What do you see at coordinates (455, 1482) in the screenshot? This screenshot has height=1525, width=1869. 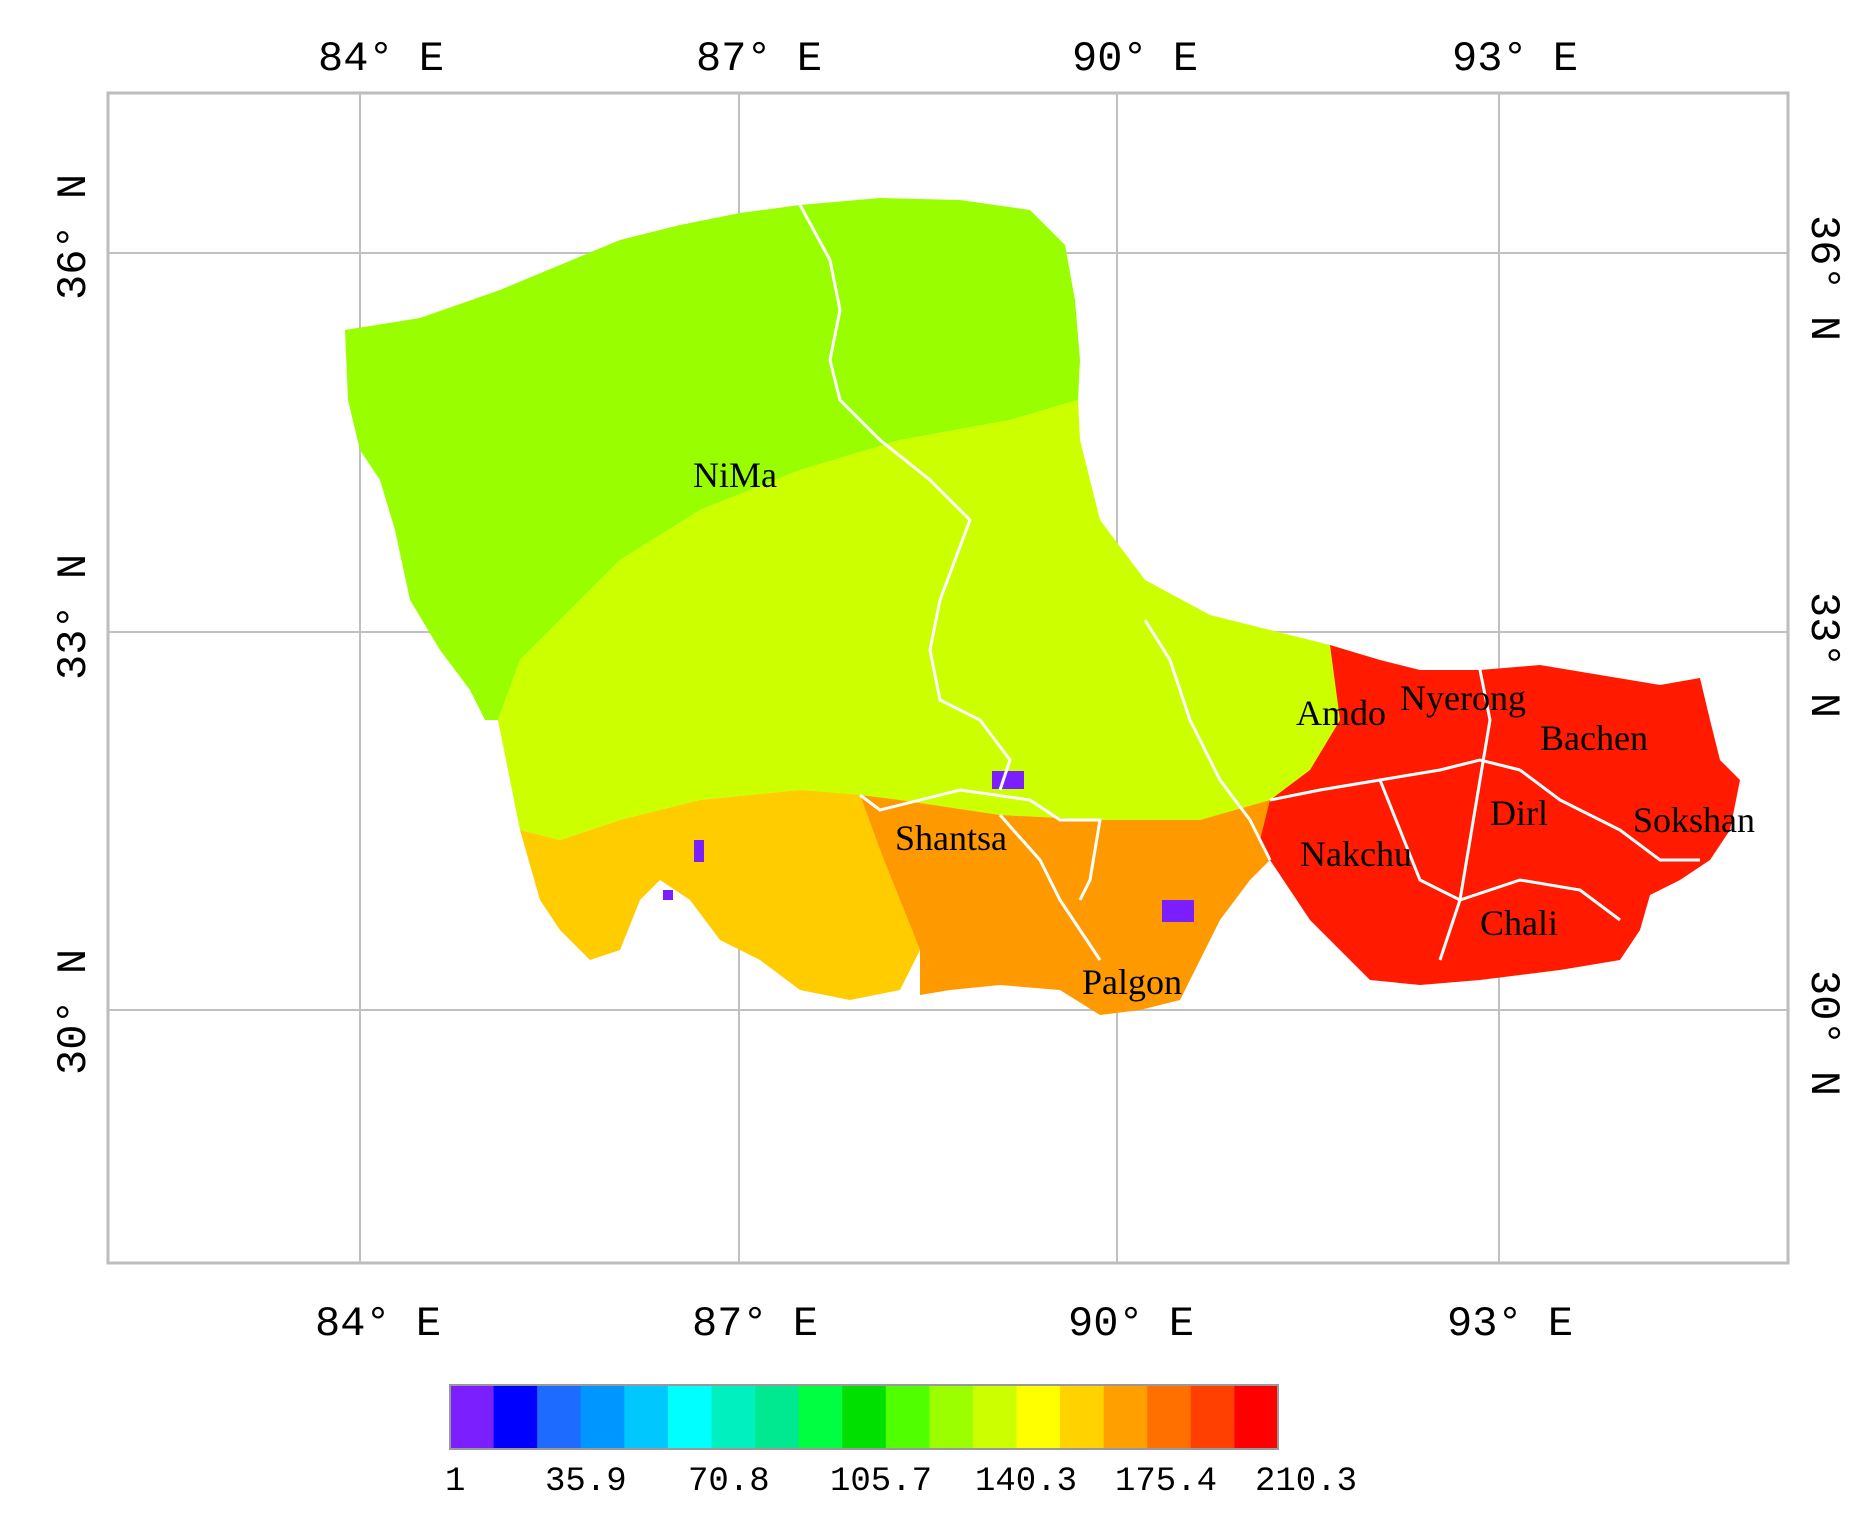 I see `legend-tick-0: 1` at bounding box center [455, 1482].